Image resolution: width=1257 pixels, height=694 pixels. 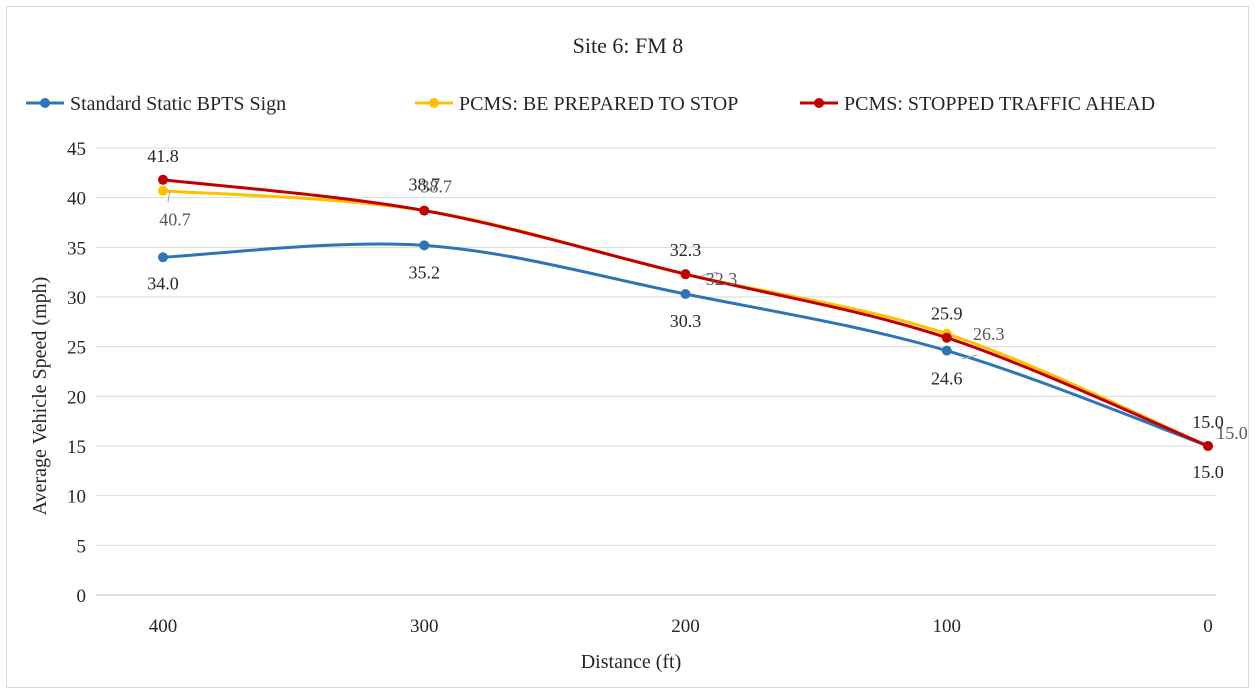 I want to click on x-axis-ticks: 400 300 200 100 0, so click(x=681, y=626).